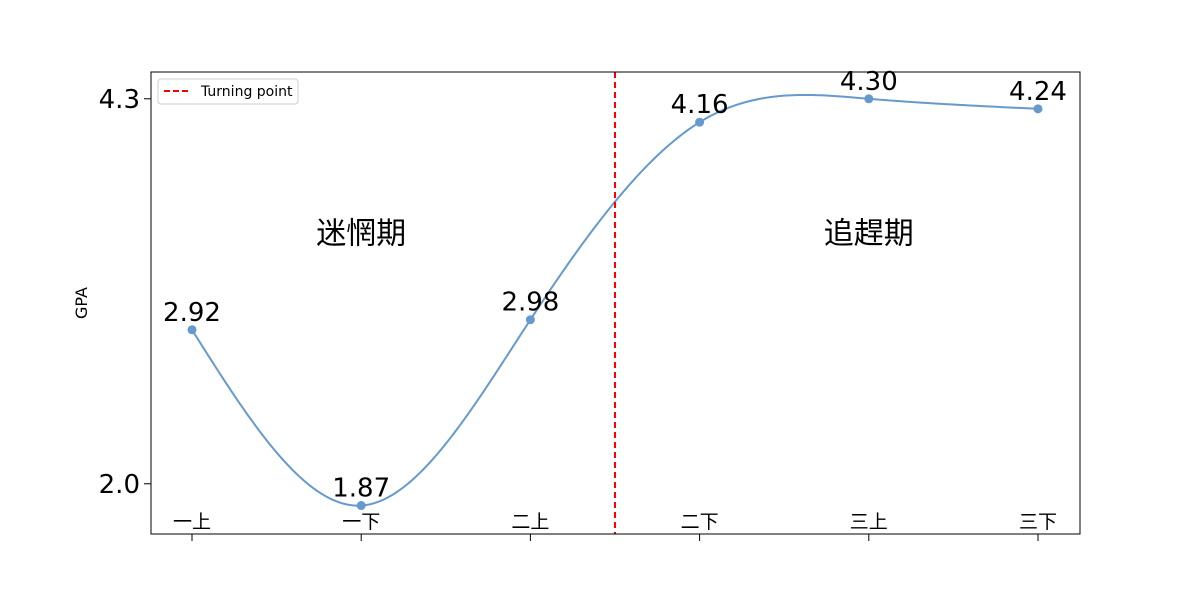 The width and height of the screenshot is (1200, 600). What do you see at coordinates (119, 100) in the screenshot?
I see `y-tick-label: 4.3` at bounding box center [119, 100].